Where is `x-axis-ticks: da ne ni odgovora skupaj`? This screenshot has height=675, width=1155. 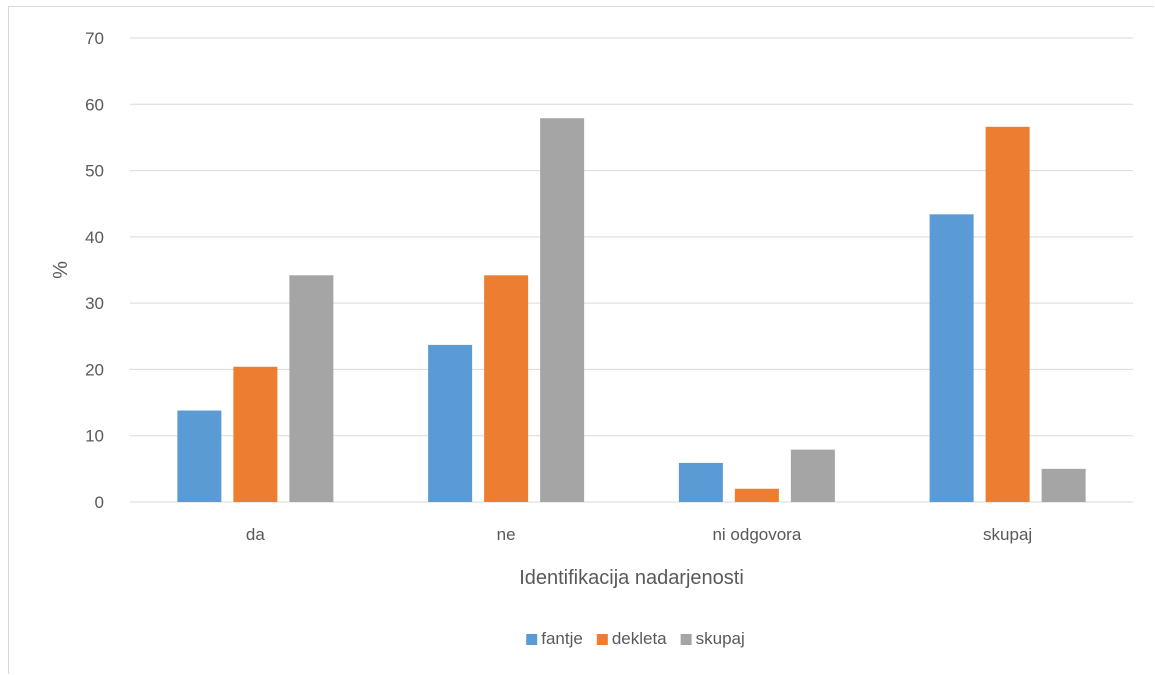 x-axis-ticks: da ne ni odgovora skupaj is located at coordinates (639, 534).